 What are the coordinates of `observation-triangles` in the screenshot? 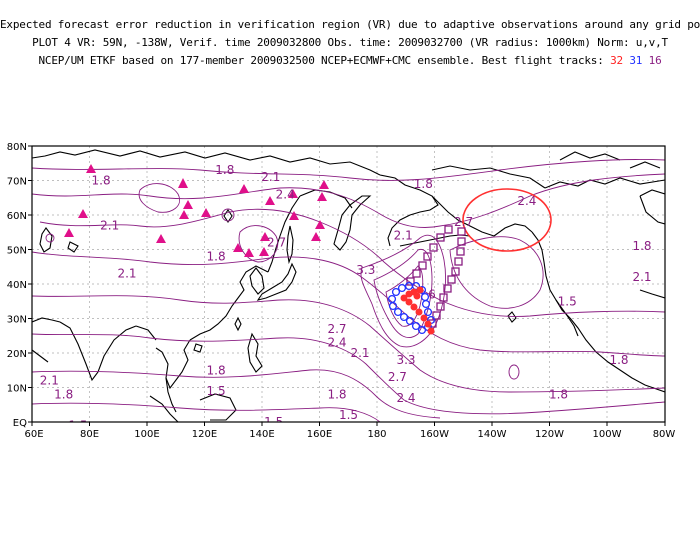 It's located at (196, 210).